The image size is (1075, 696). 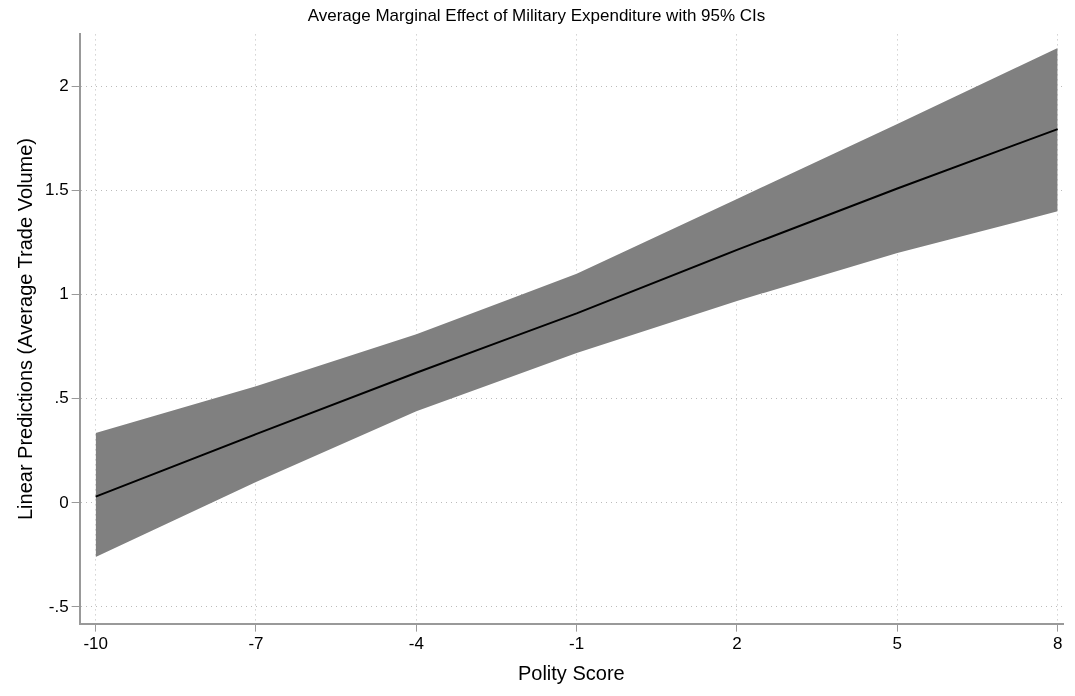 I want to click on y-tick-label: 2, so click(x=64, y=86).